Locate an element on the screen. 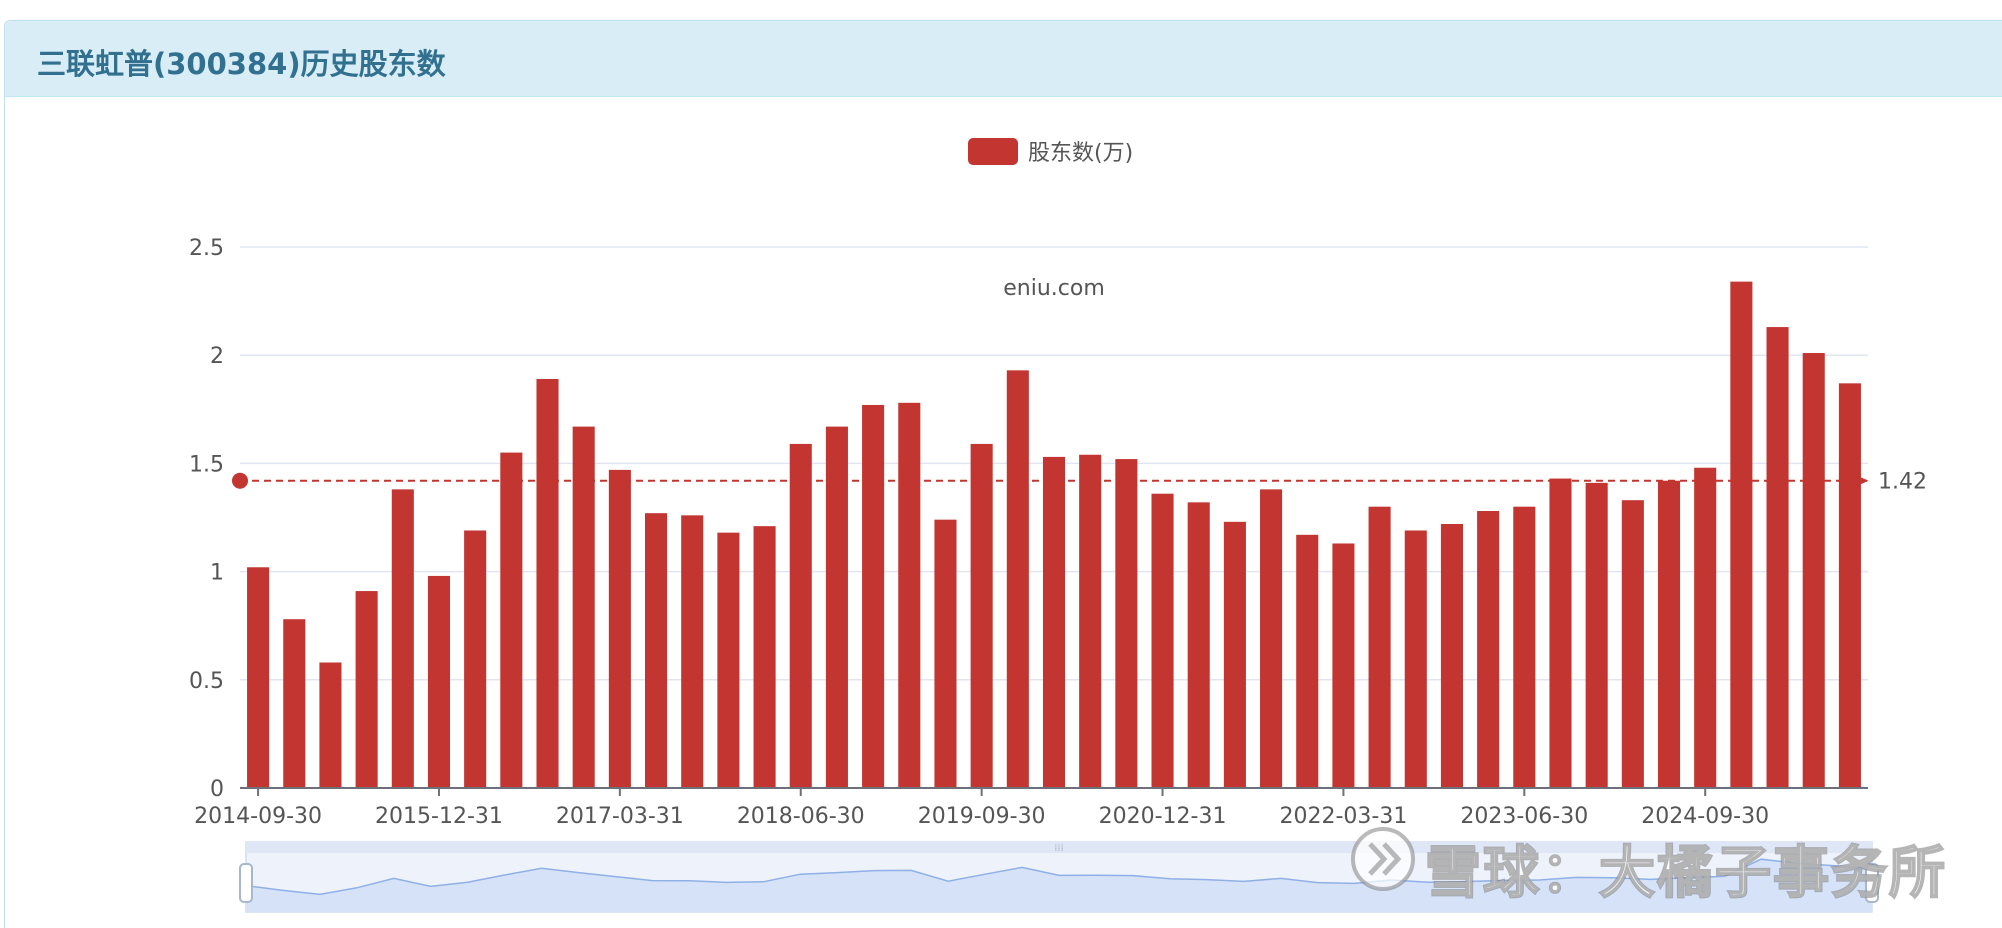 The height and width of the screenshot is (928, 2002). x-tick-label: 2024-09-30 is located at coordinates (1705, 816).